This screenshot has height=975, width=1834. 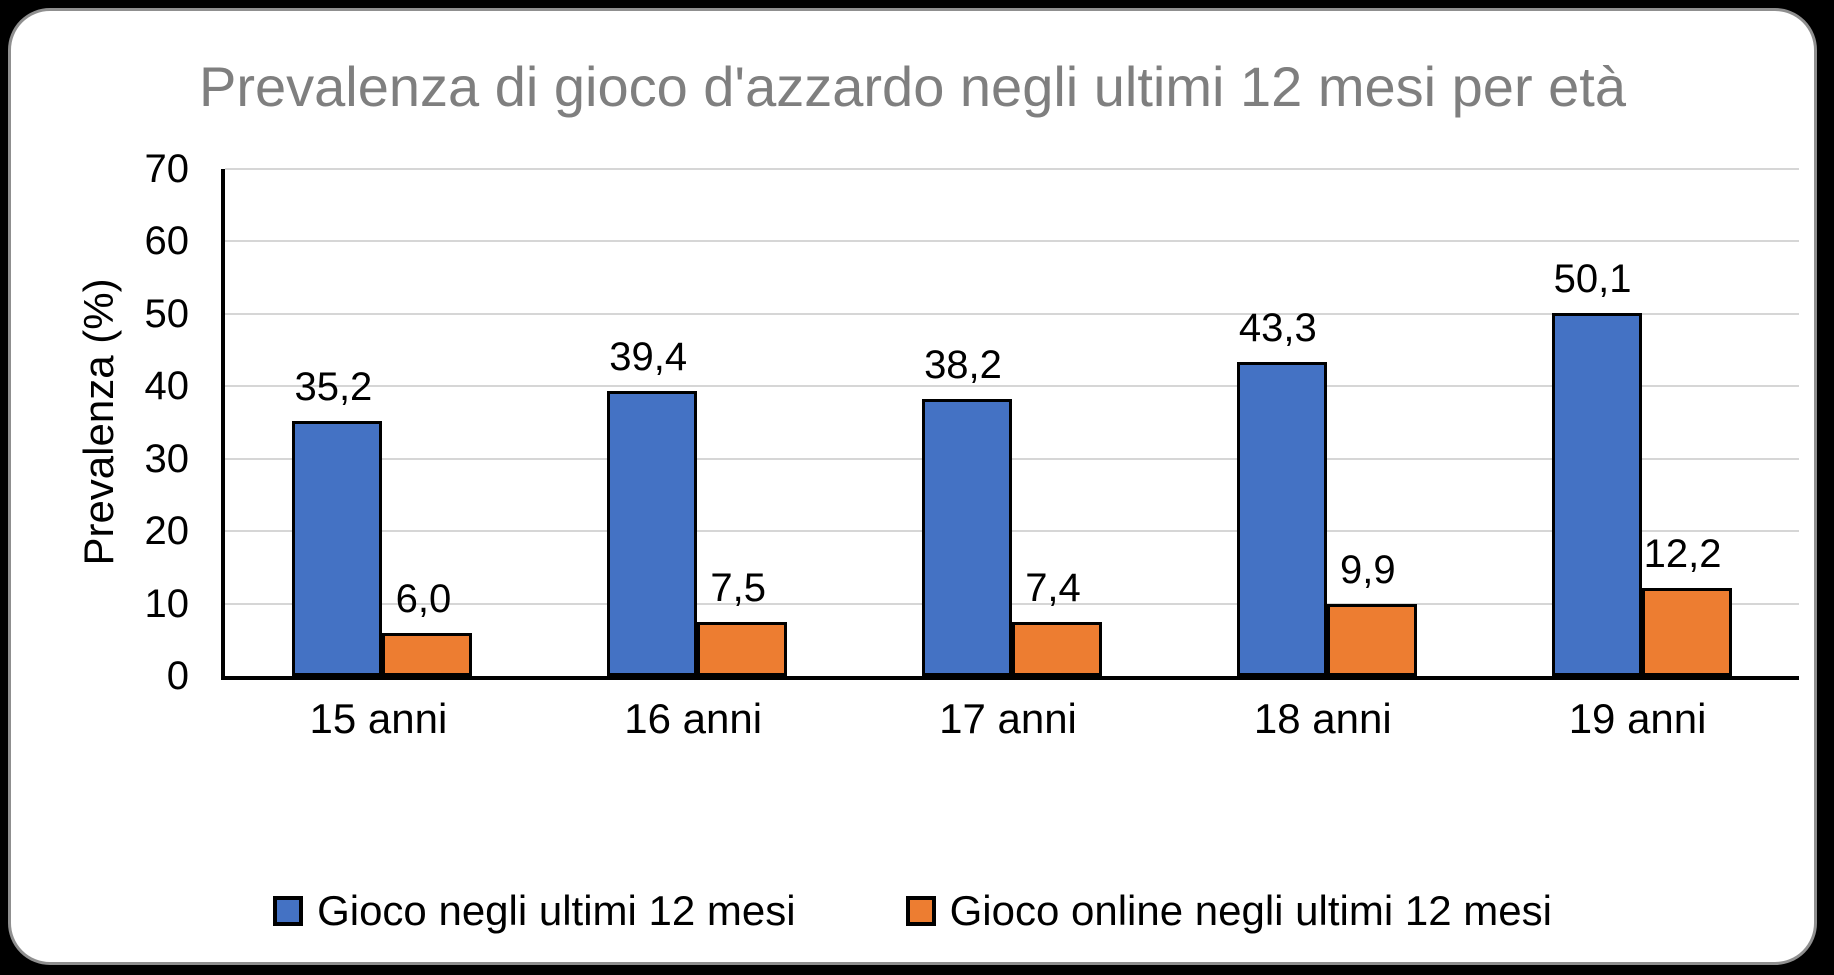 What do you see at coordinates (738, 588) in the screenshot?
I see `data-label-gioco-online-16-anni: 7,5` at bounding box center [738, 588].